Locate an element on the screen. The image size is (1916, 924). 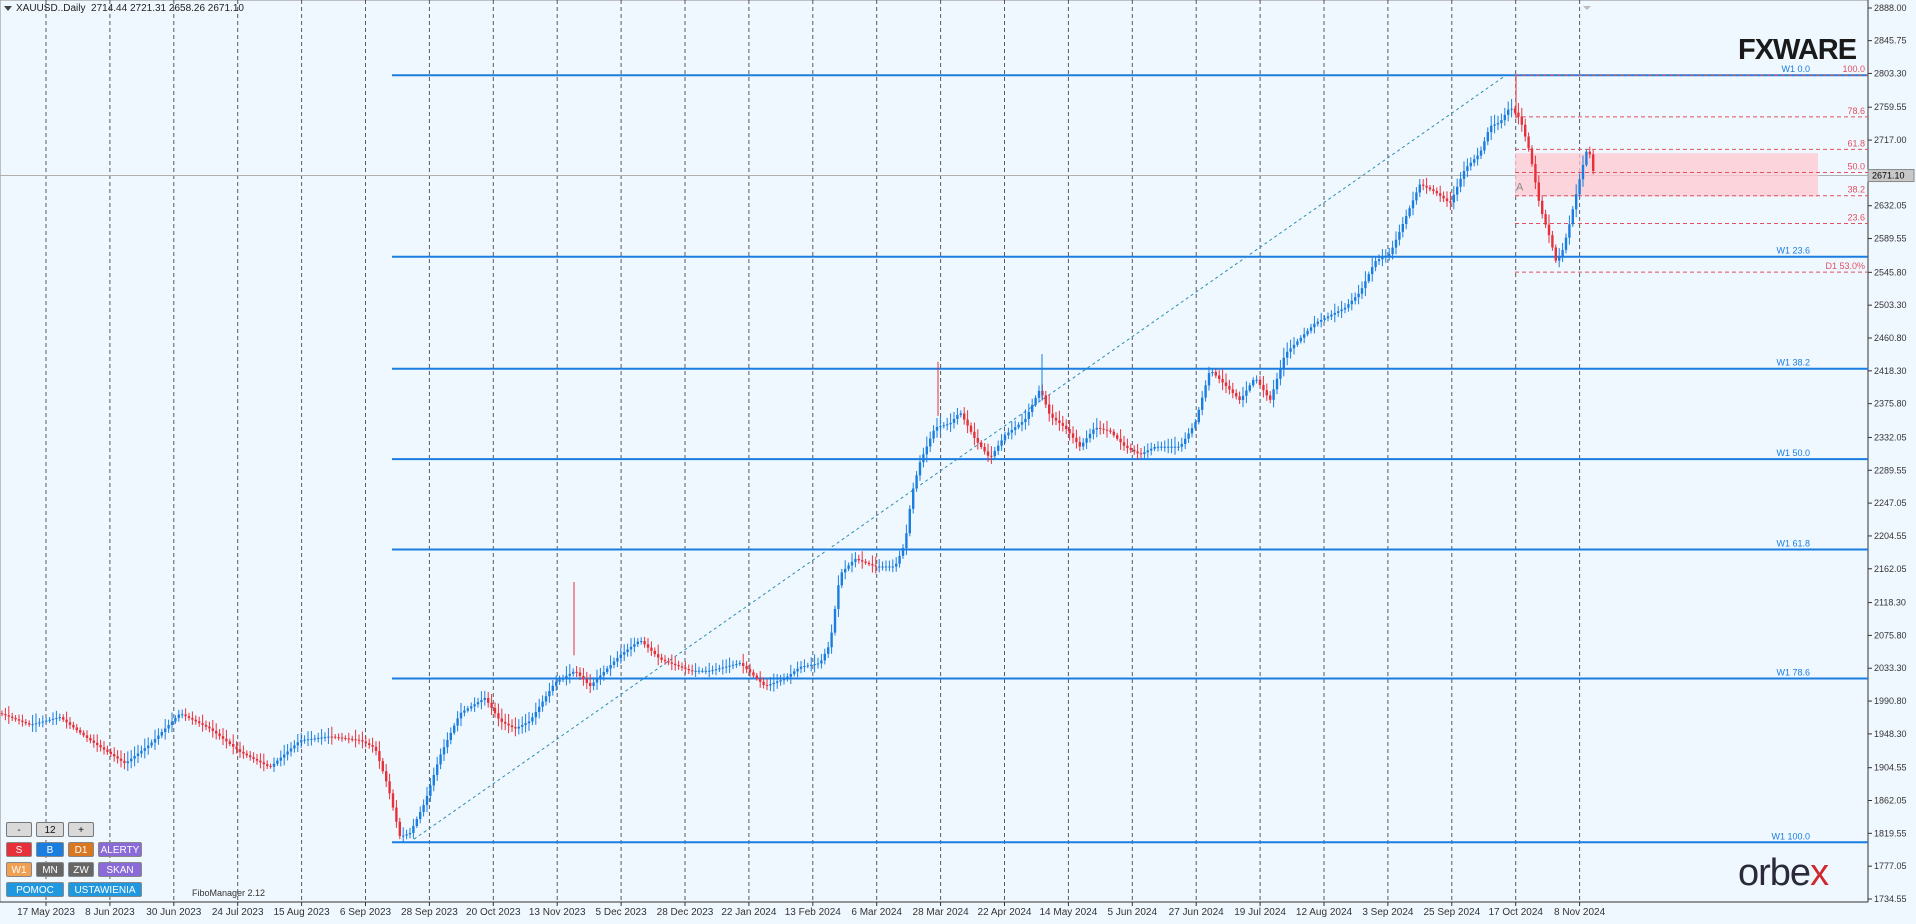
increase-button: + is located at coordinates (81, 829).